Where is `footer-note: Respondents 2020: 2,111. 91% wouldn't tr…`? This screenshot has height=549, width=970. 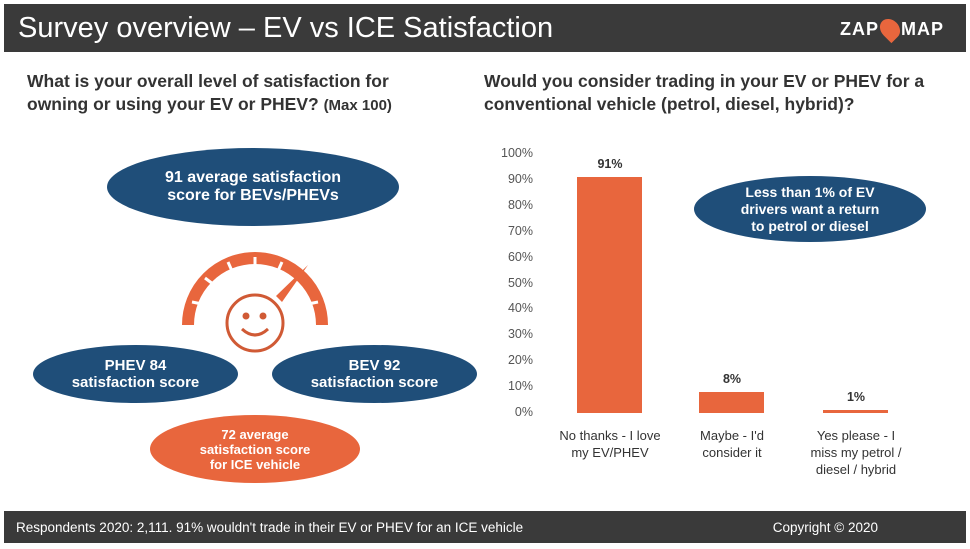 footer-note: Respondents 2020: 2,111. 91% wouldn't tr… is located at coordinates (270, 527).